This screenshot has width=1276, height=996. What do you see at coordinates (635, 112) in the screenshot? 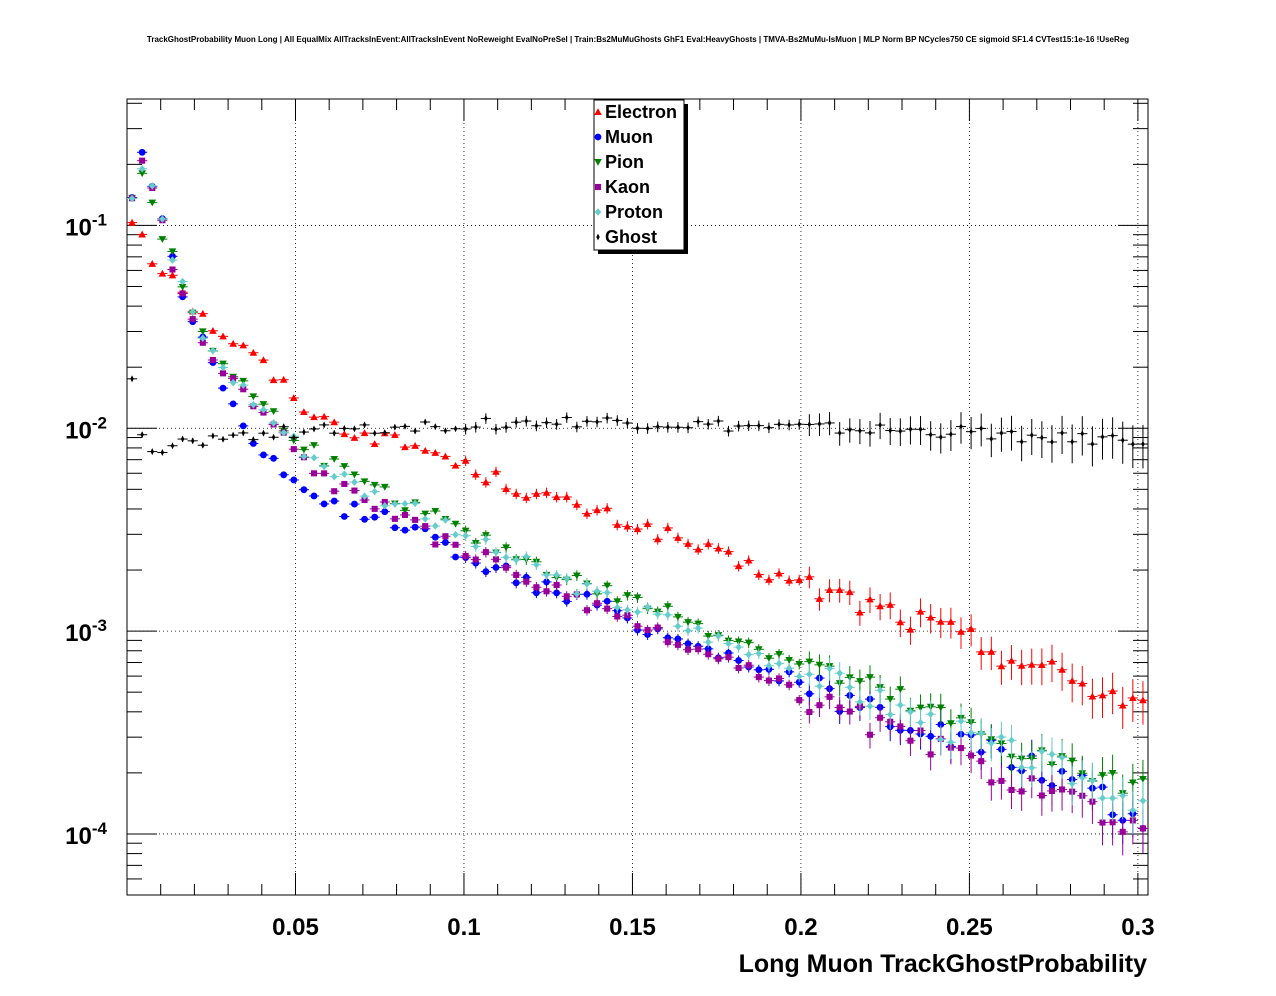
I see `legend-entry-electron: Electron` at bounding box center [635, 112].